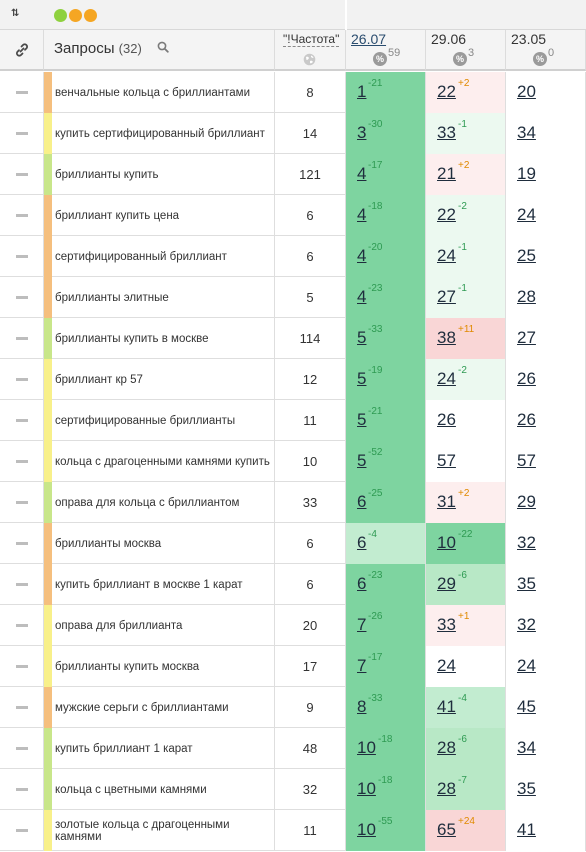 This screenshot has width=586, height=852. I want to click on header-date-3: 23.05 % 0, so click(546, 50).